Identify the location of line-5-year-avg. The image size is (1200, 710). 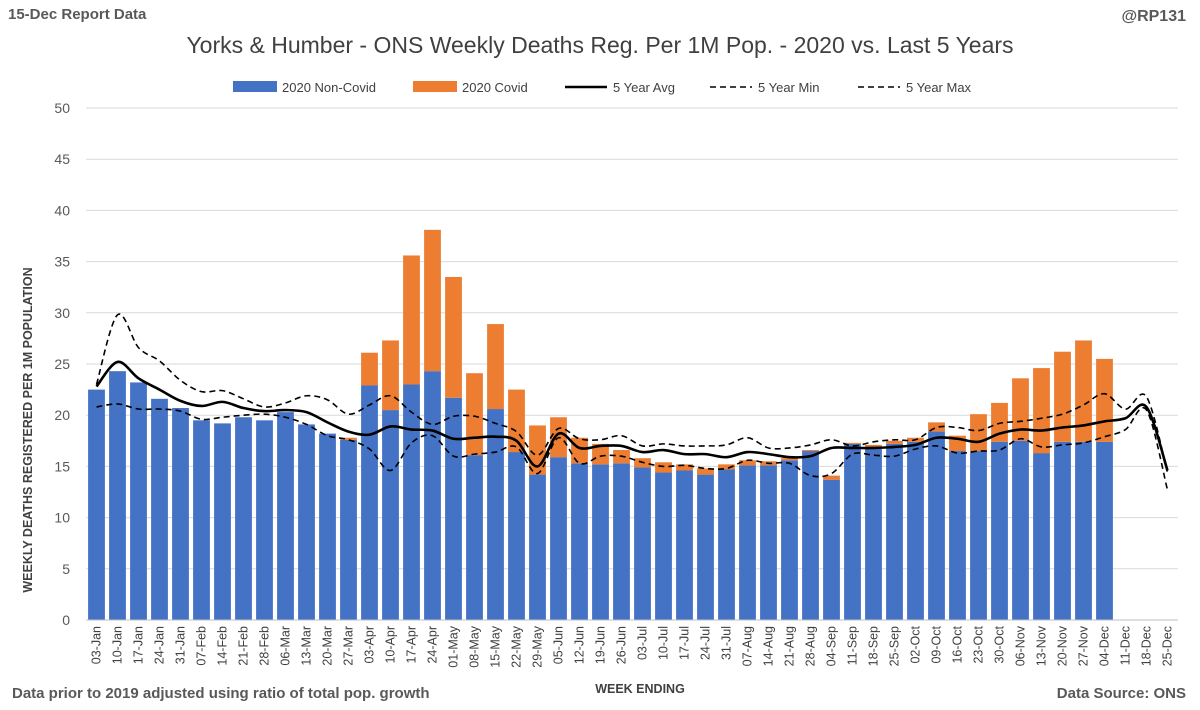
(632, 415).